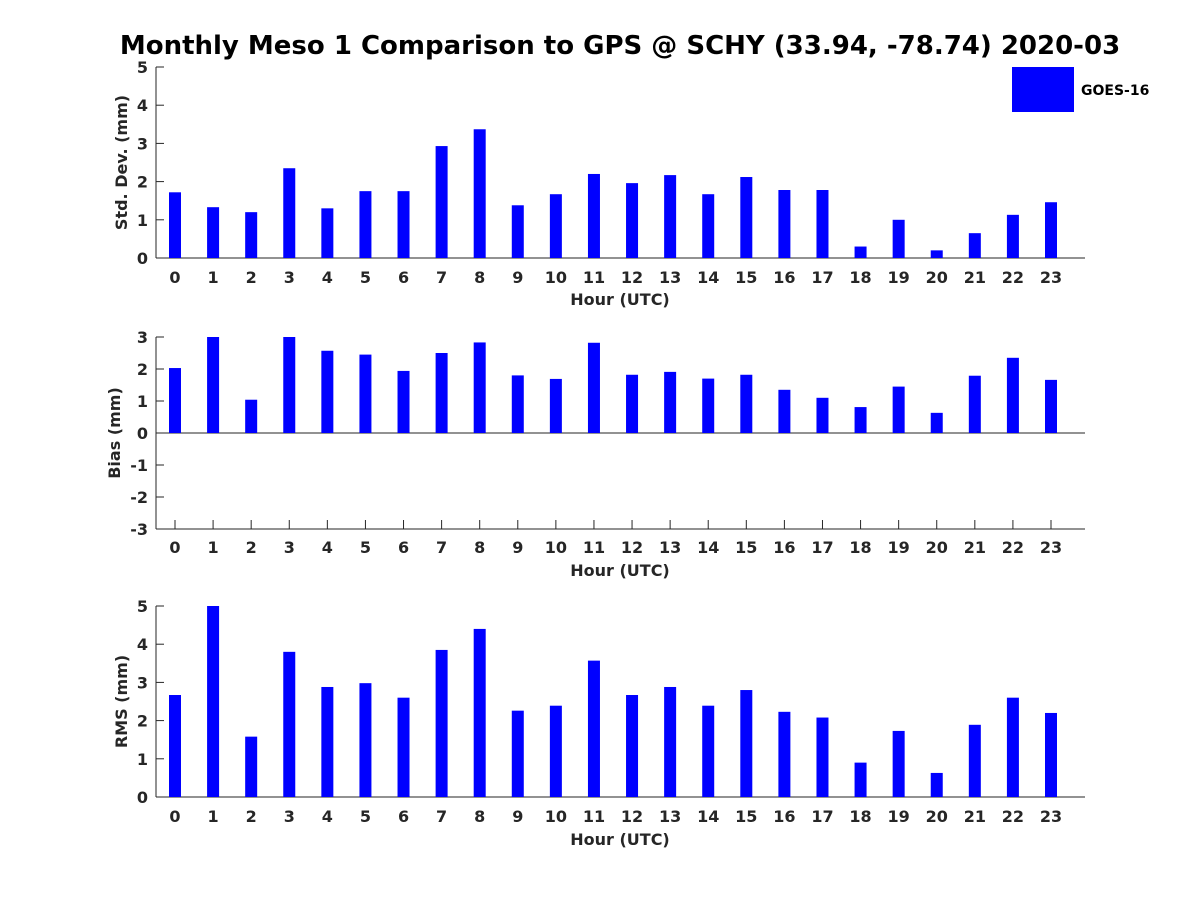  What do you see at coordinates (327, 277) in the screenshot?
I see `std-dev-x-tick-label: 4` at bounding box center [327, 277].